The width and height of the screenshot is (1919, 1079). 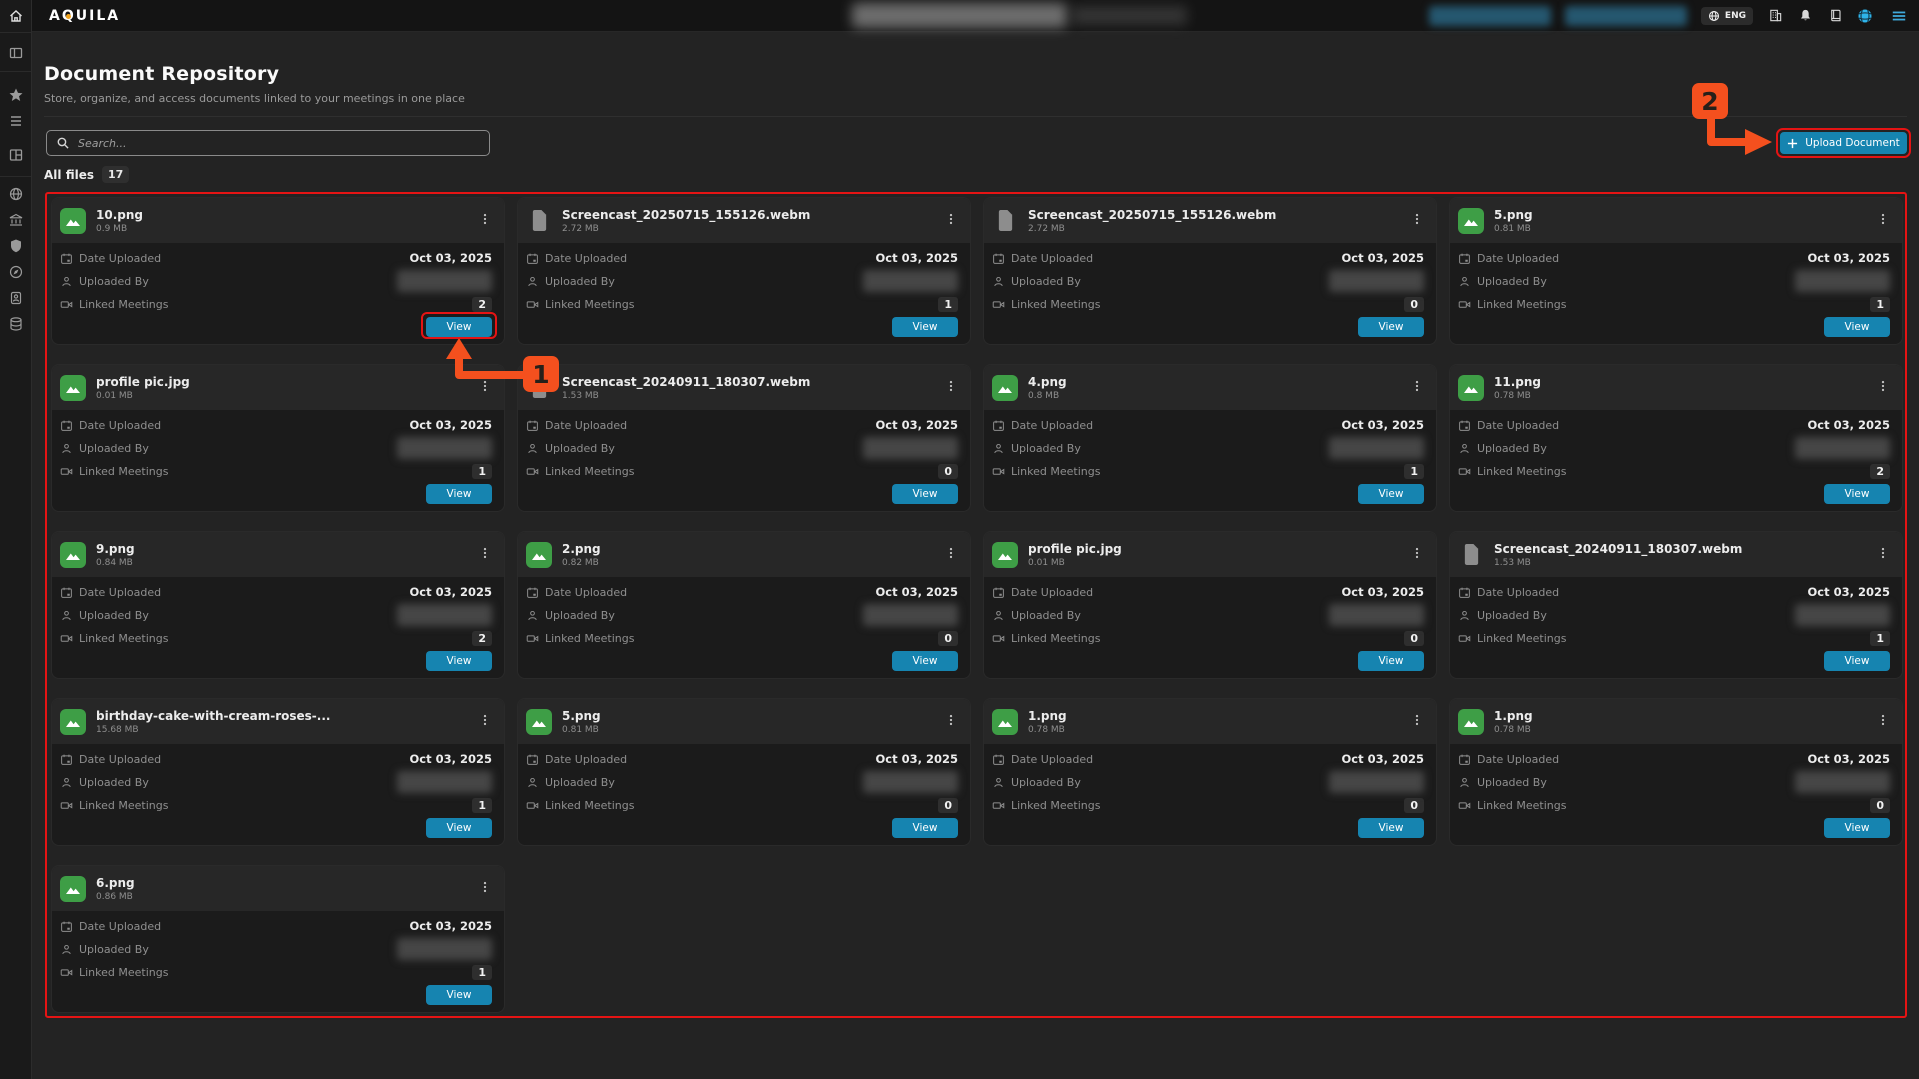 What do you see at coordinates (278, 554) in the screenshot?
I see `file-card-header: 9.png 0.84 MB` at bounding box center [278, 554].